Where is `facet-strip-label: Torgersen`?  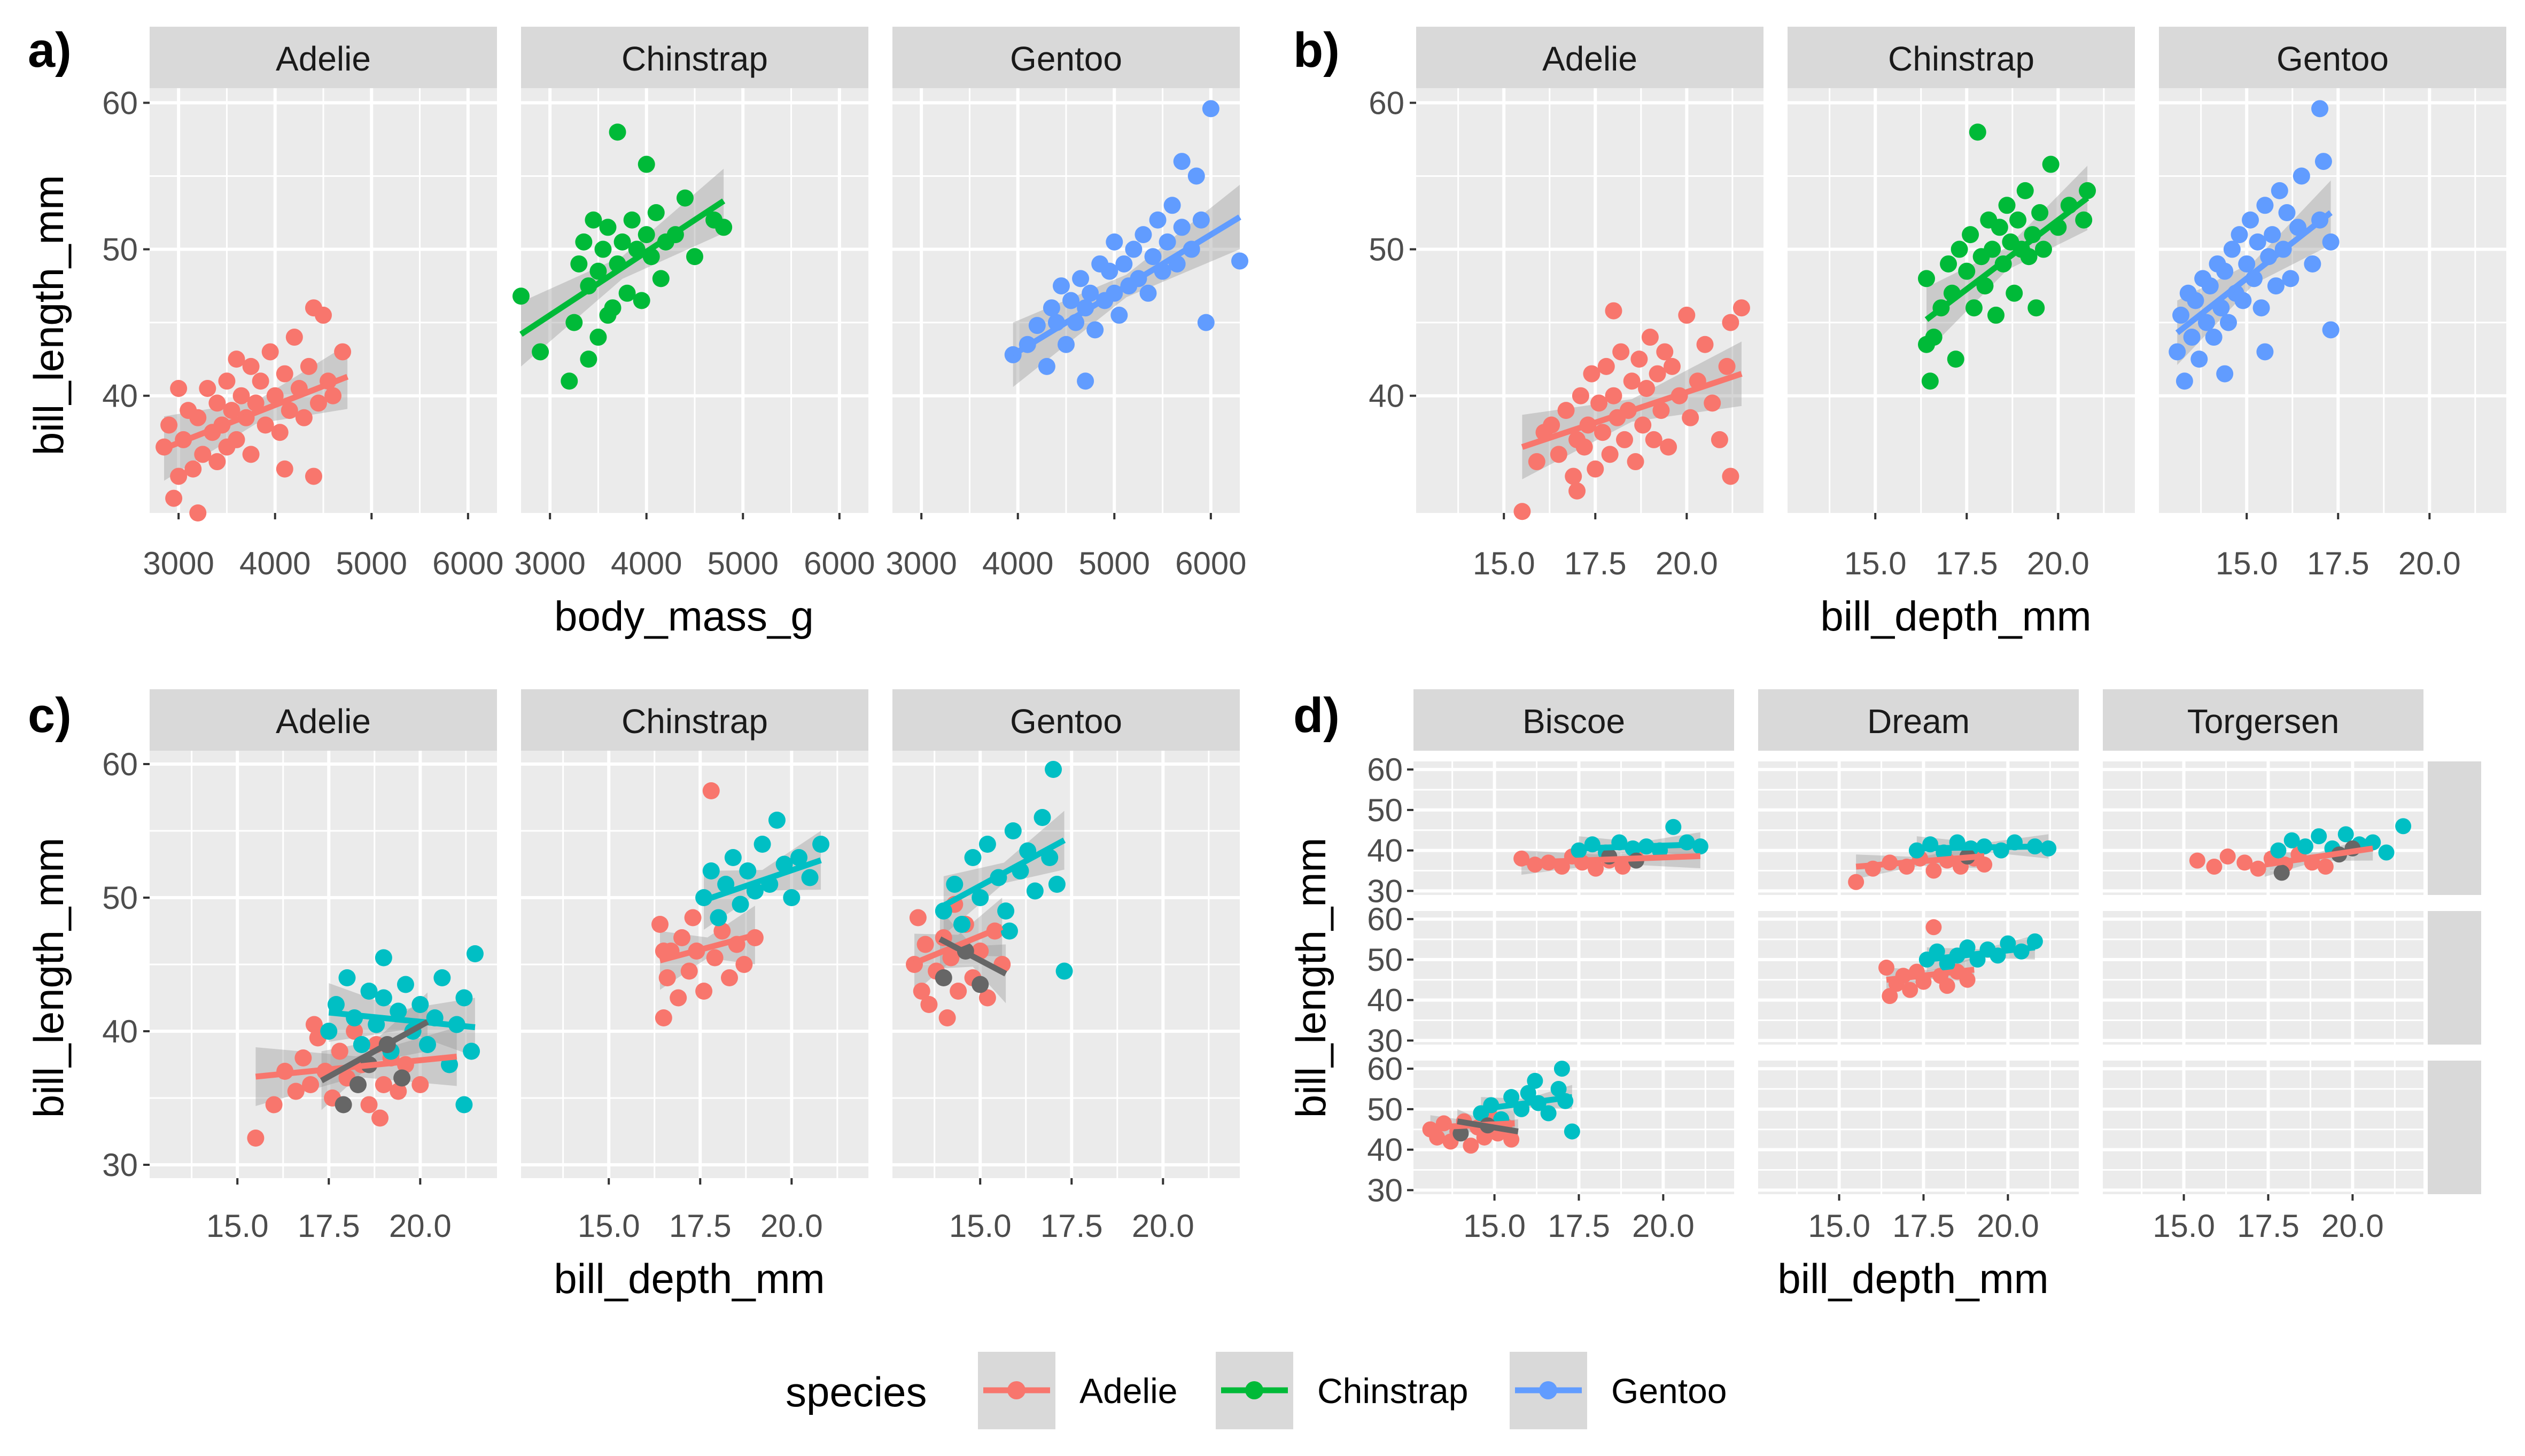
facet-strip-label: Torgersen is located at coordinates (2264, 721).